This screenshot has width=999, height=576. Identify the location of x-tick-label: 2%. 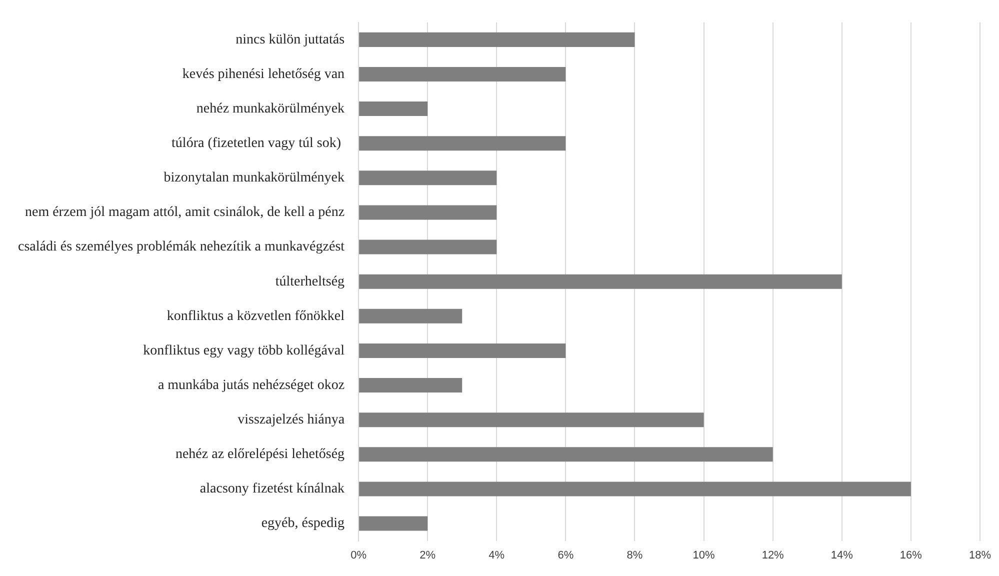
(428, 555).